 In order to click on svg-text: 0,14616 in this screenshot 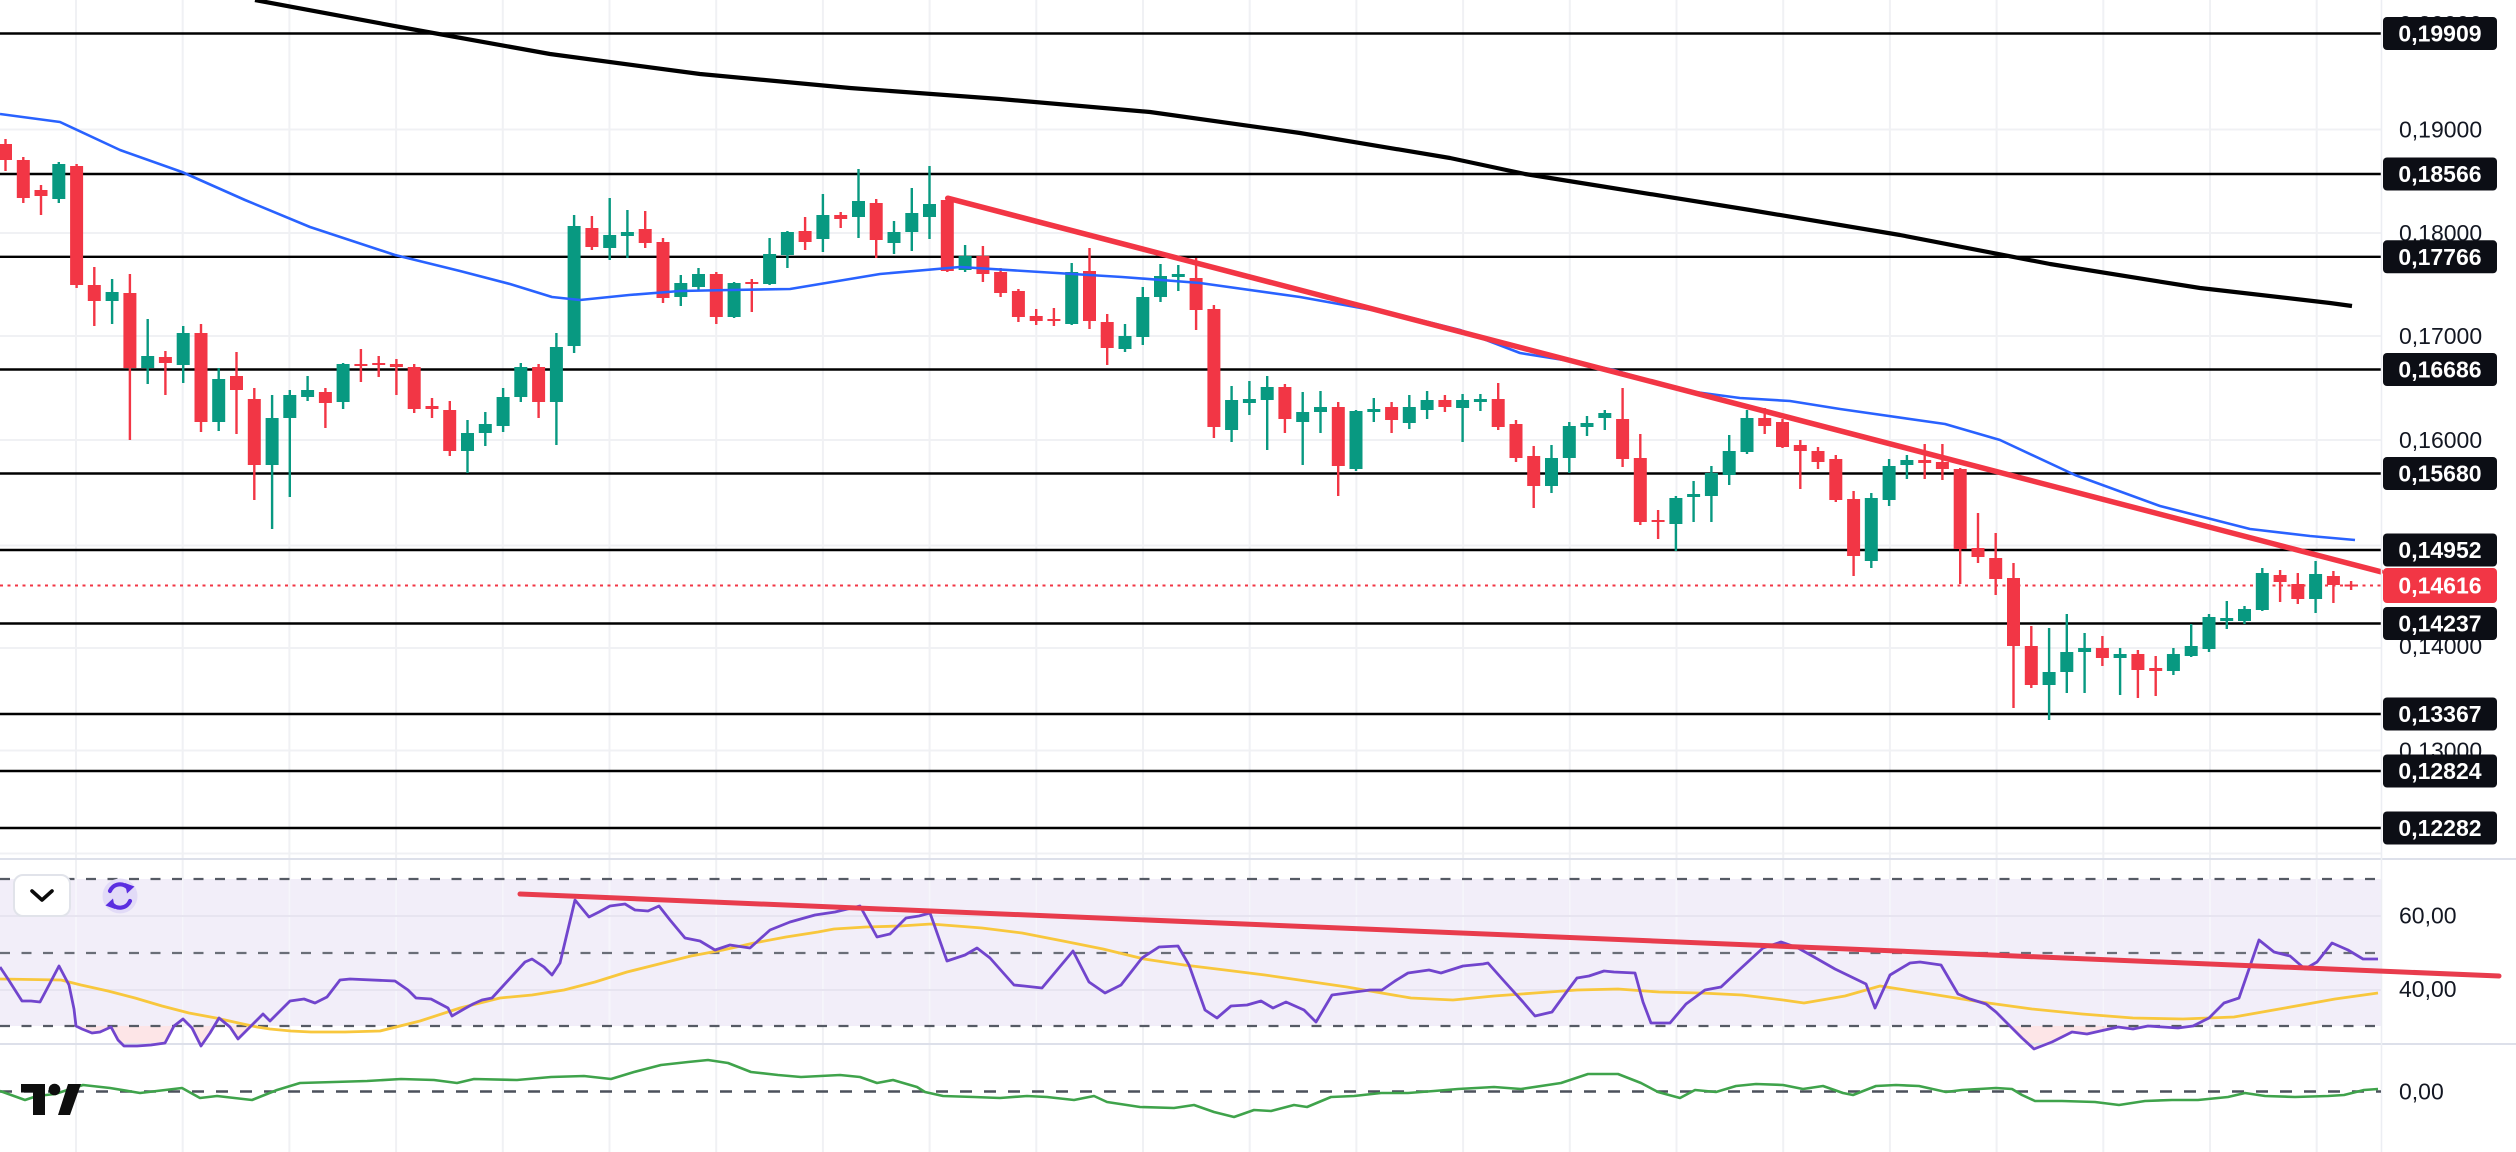, I will do `click(2439, 586)`.